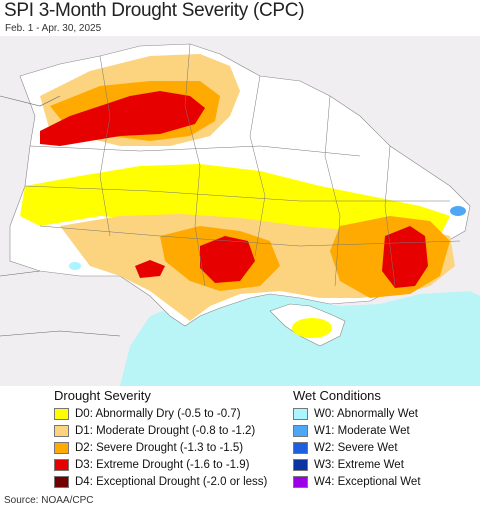 This screenshot has width=480, height=510. Describe the element at coordinates (162, 465) in the screenshot. I see `legend-label-d3: D3: Extreme Drought (-1.6 to -1.9)` at that location.